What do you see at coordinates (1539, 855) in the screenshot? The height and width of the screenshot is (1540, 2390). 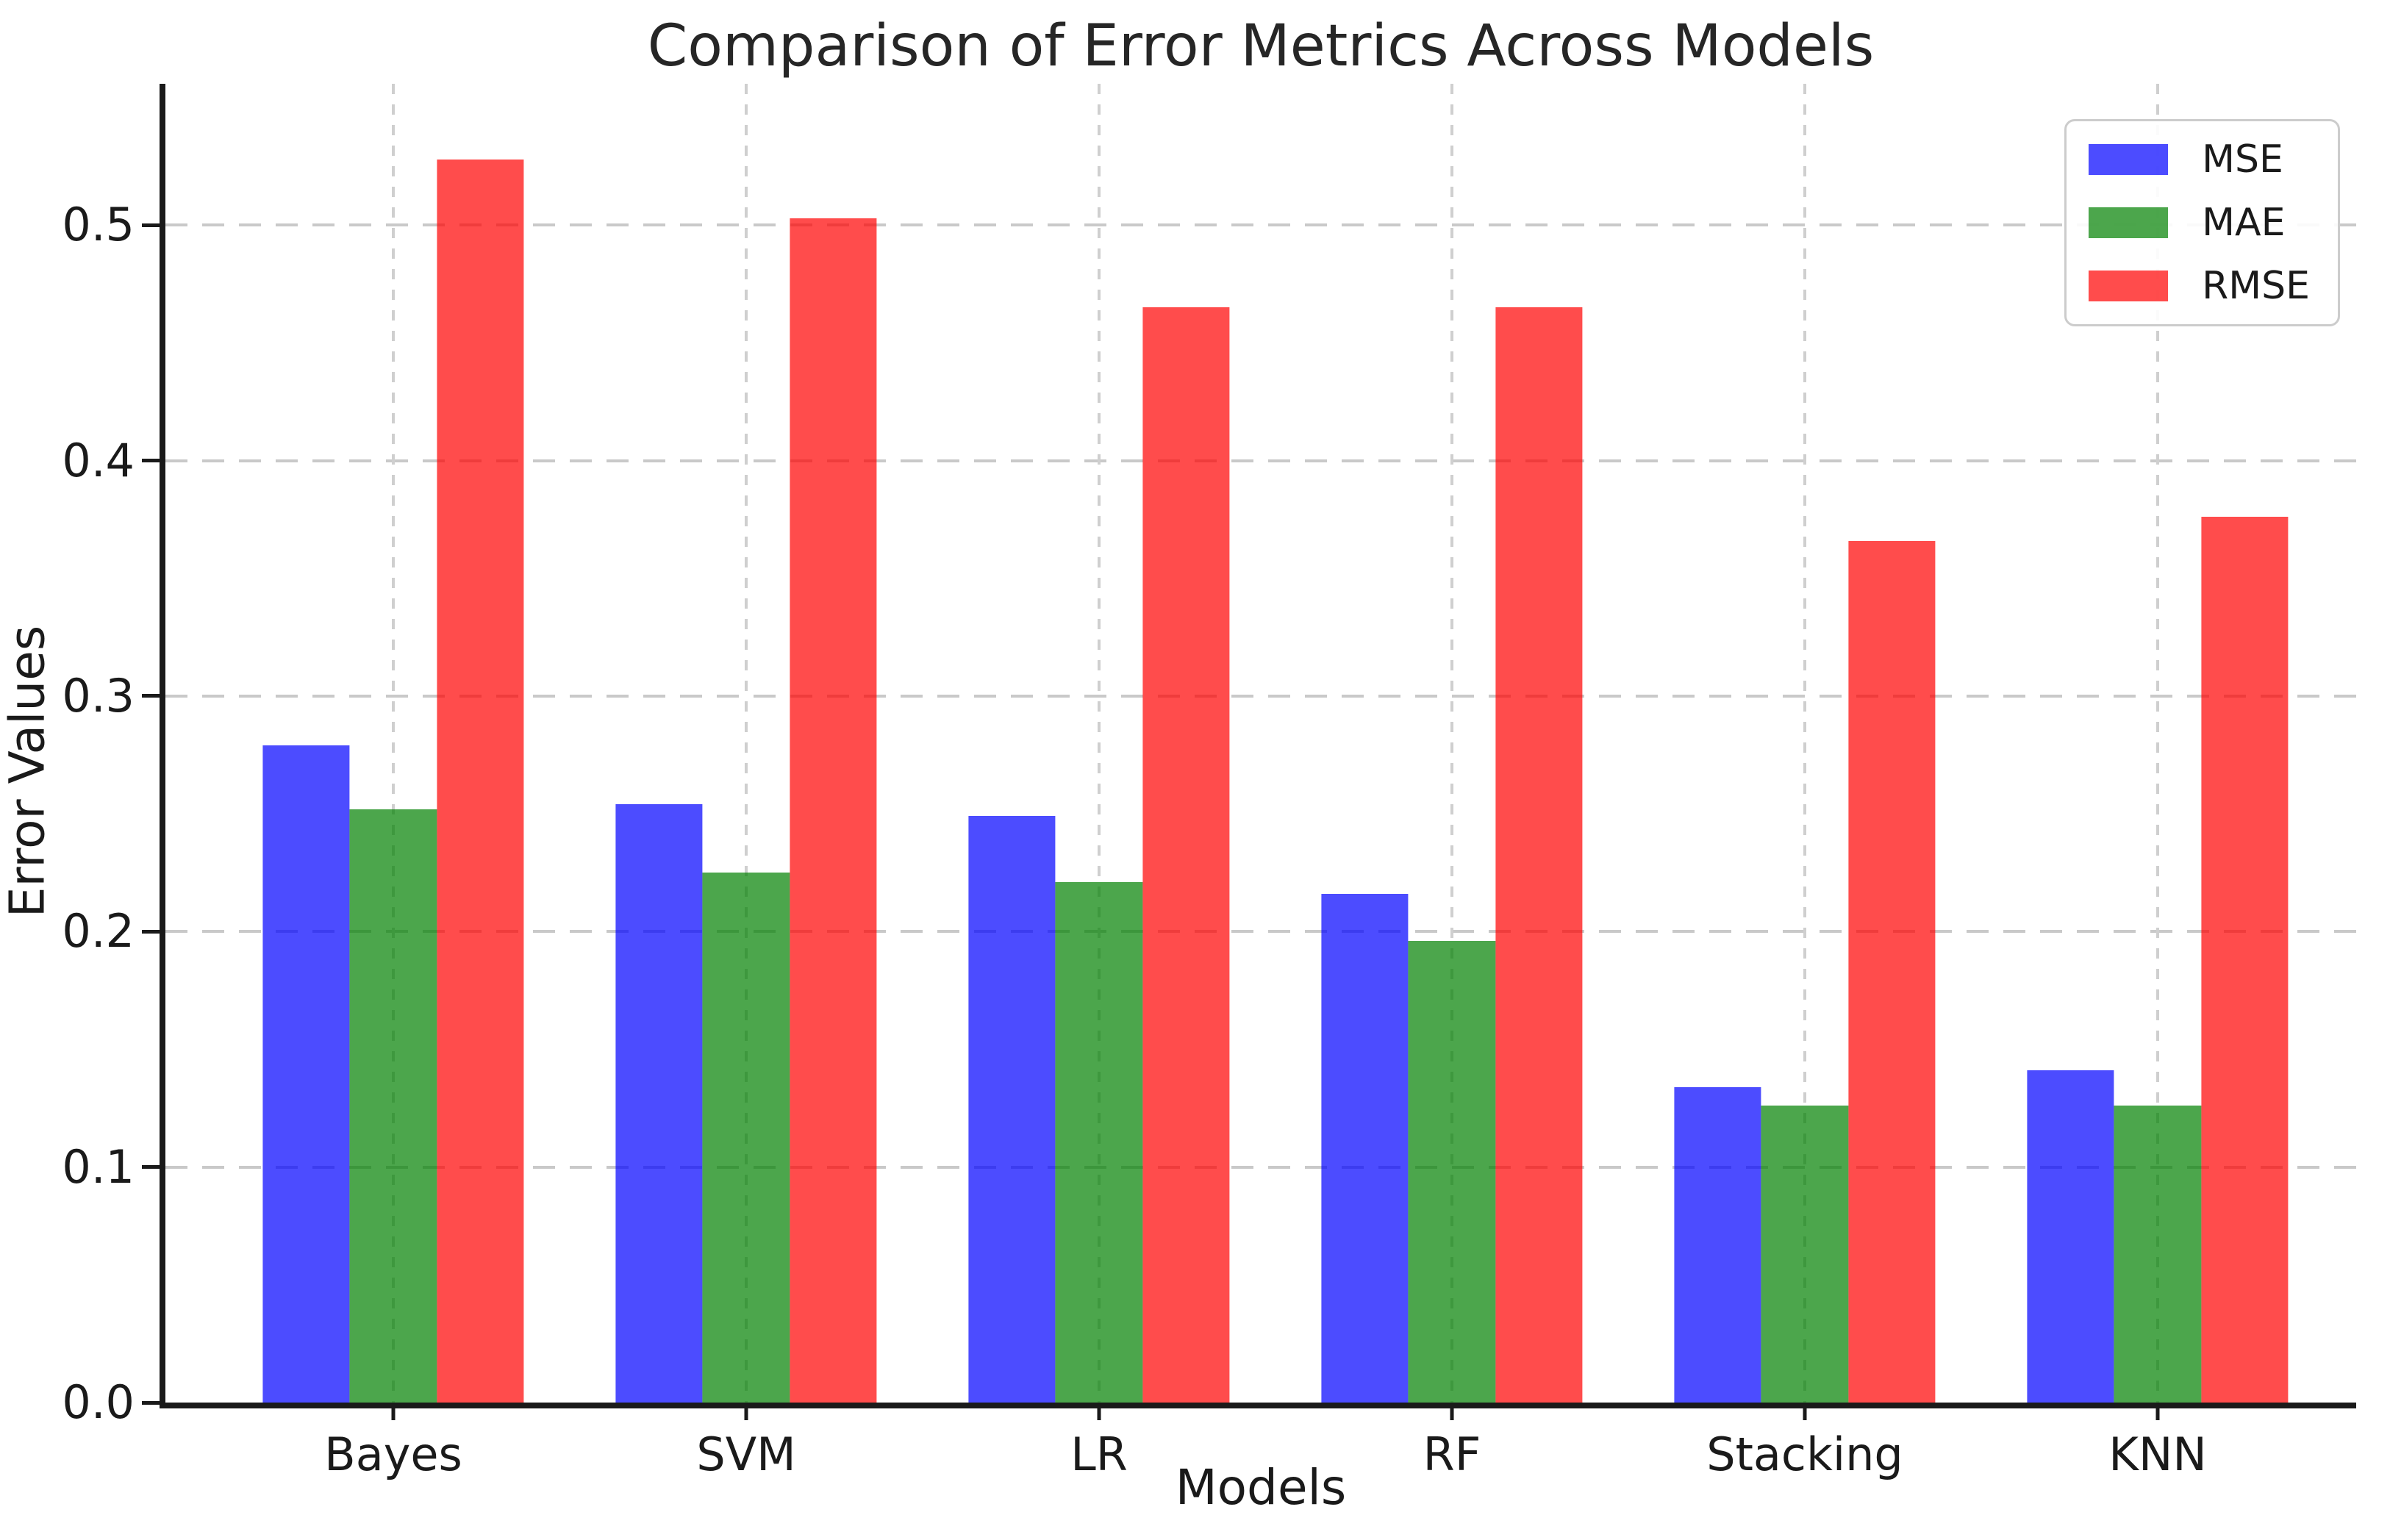 I see `bar-rf-rmse` at bounding box center [1539, 855].